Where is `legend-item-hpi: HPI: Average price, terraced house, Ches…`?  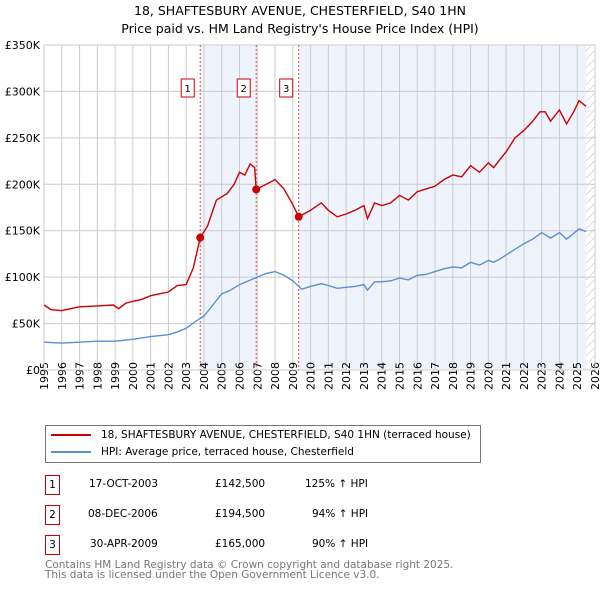
legend-item-hpi: HPI: Average price, terraced house, Ches… is located at coordinates (202, 452).